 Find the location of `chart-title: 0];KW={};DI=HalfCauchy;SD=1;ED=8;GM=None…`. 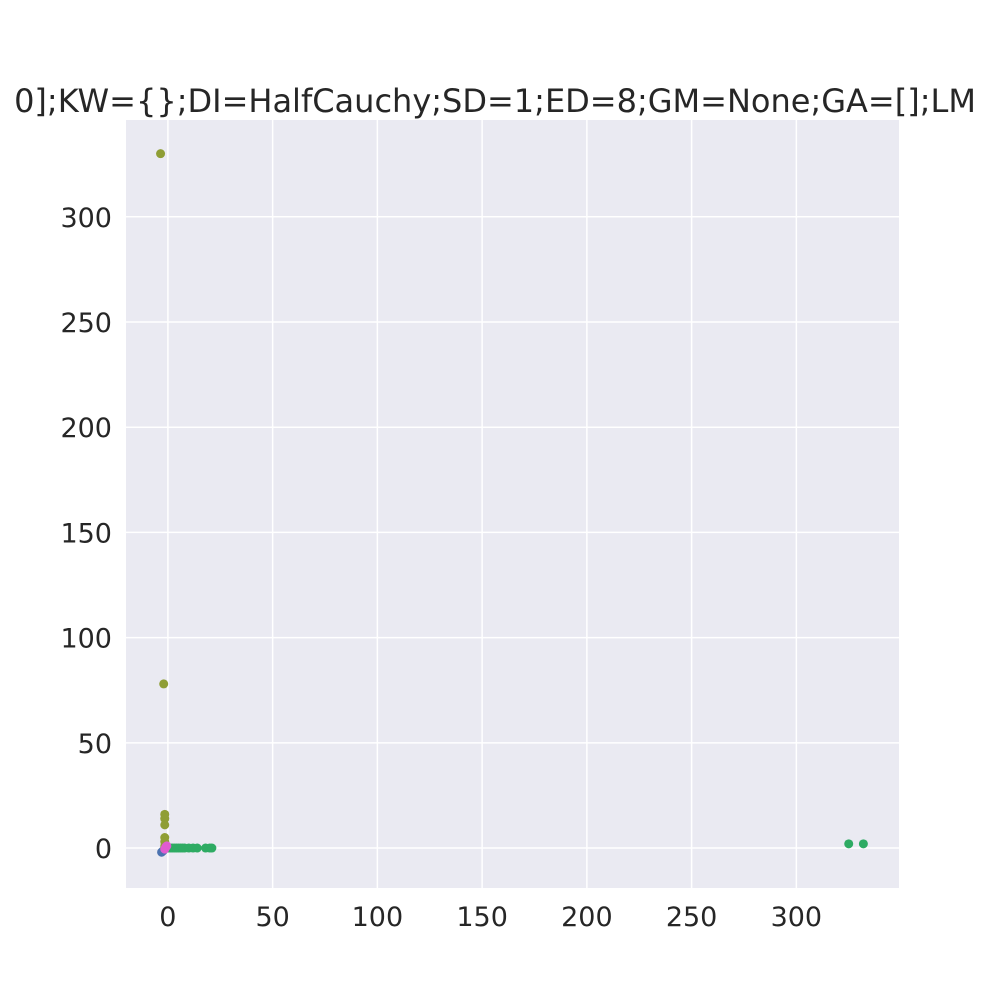

chart-title: 0];KW={};DI=HalfCauchy;SD=1;ED=8;GM=None… is located at coordinates (495, 101).